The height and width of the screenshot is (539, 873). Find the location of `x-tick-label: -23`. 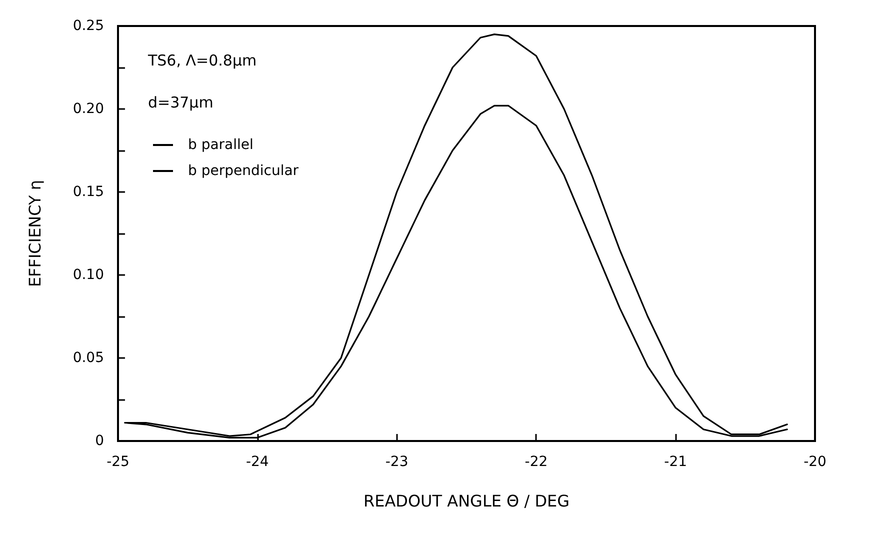

x-tick-label: -23 is located at coordinates (396, 462).